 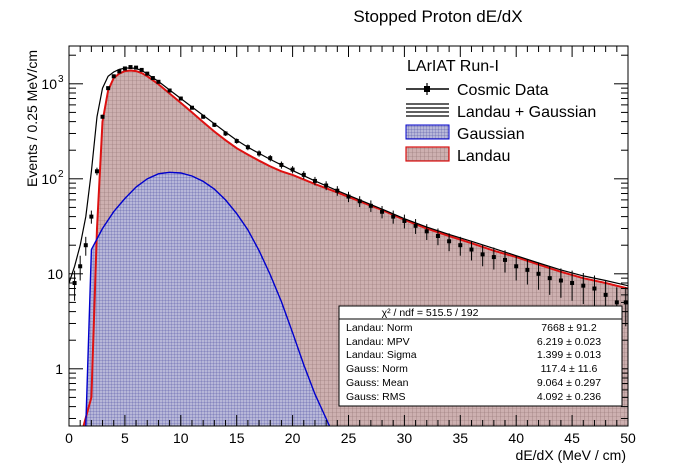 I want to click on y-tick-label-exponent: 3, so click(x=61, y=79).